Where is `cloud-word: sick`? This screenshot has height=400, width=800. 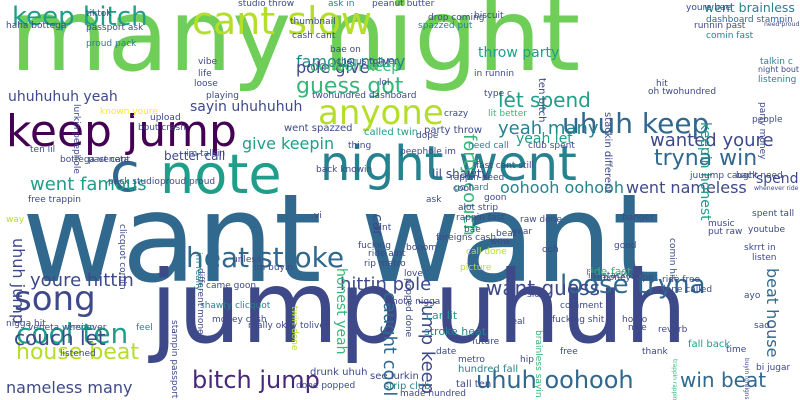 cloud-word: sick is located at coordinates (536, 295).